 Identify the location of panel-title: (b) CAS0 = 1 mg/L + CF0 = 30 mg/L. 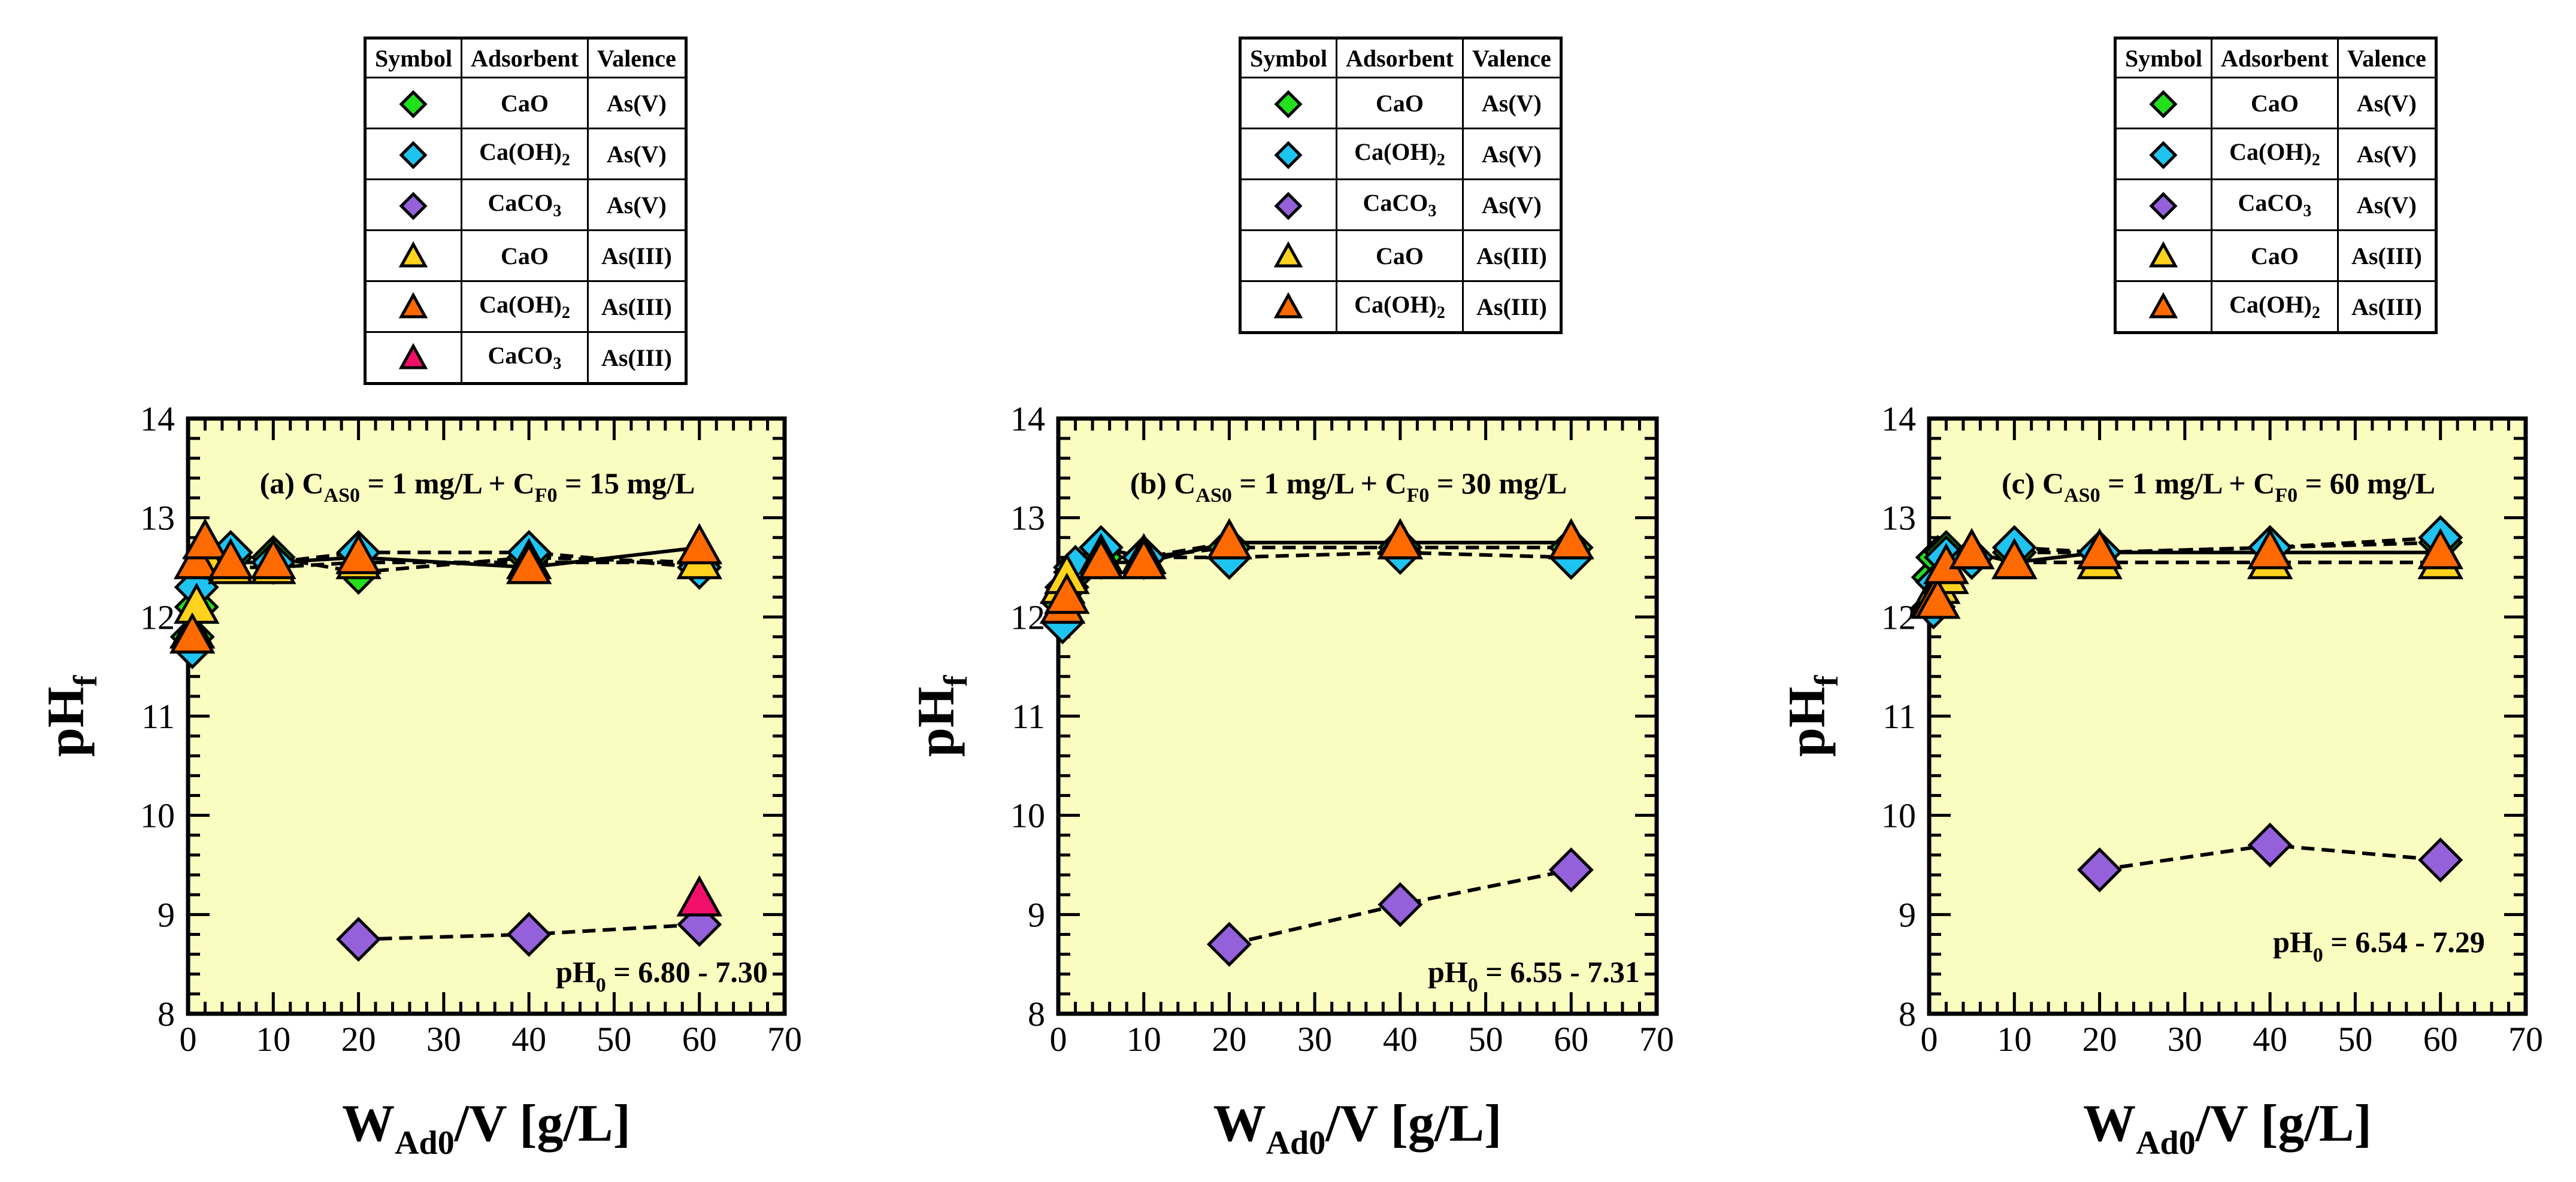
(1348, 487).